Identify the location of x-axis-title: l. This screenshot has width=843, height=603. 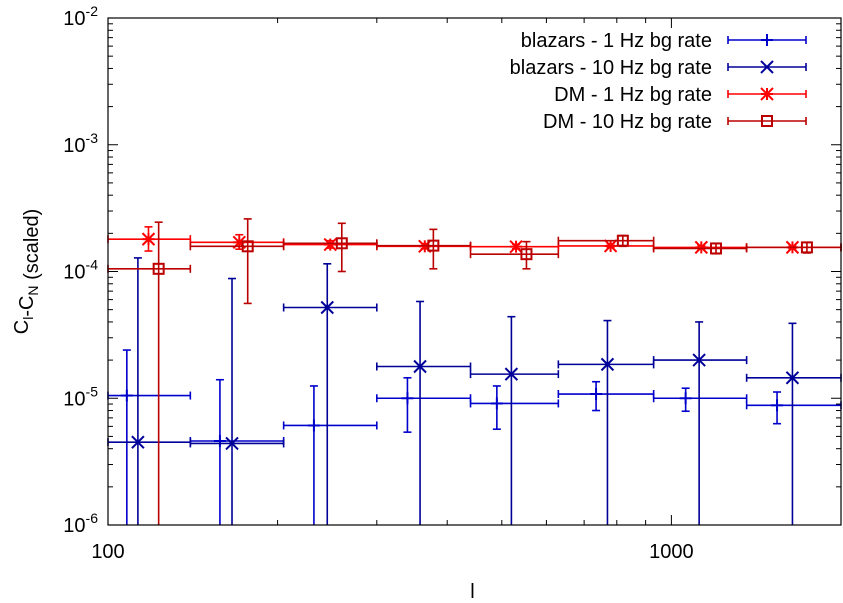
(472, 592).